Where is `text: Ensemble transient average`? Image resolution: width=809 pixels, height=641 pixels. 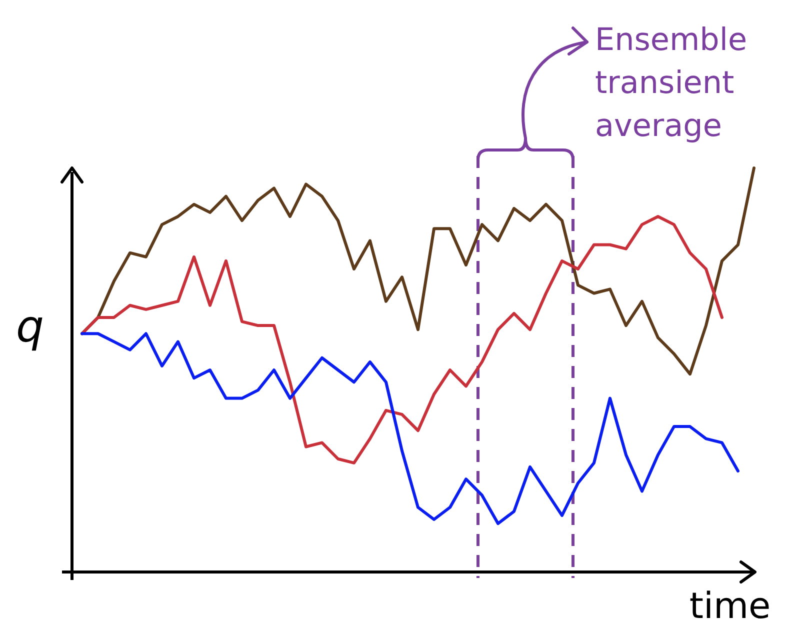
text: Ensemble transient average is located at coordinates (671, 83).